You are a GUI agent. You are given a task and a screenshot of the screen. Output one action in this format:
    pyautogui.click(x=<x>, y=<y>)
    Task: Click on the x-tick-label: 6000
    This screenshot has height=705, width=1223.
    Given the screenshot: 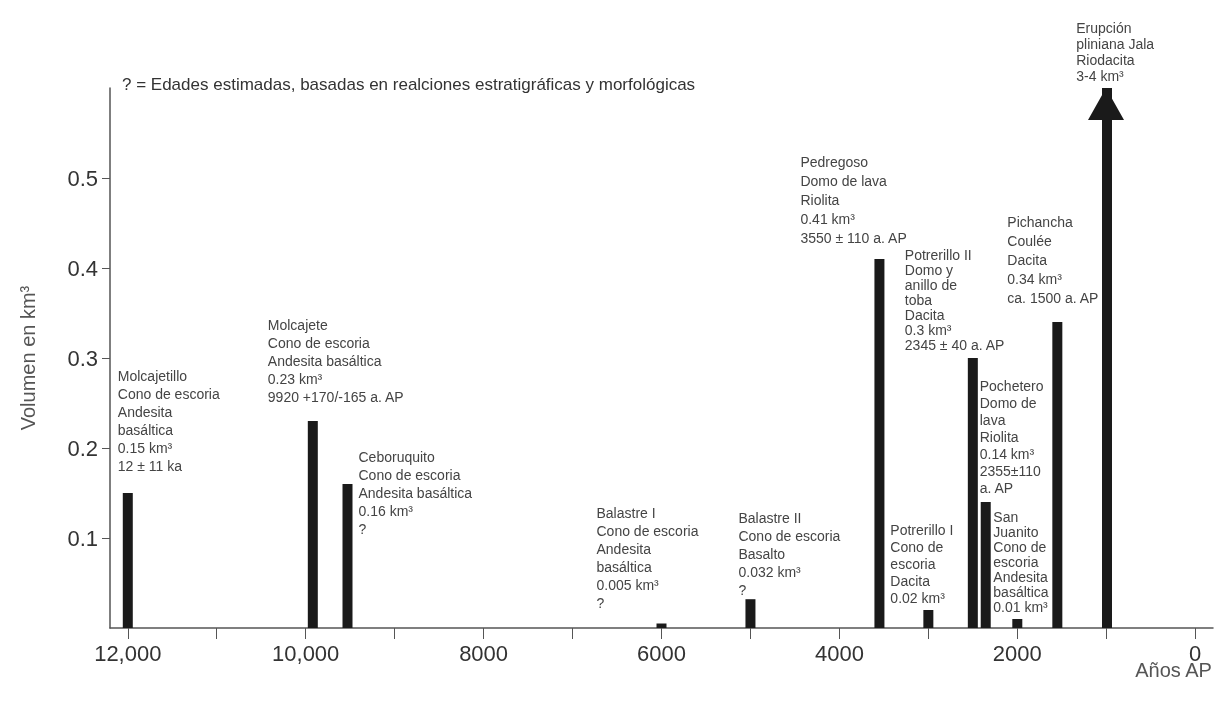 What is the action you would take?
    pyautogui.click(x=661, y=653)
    